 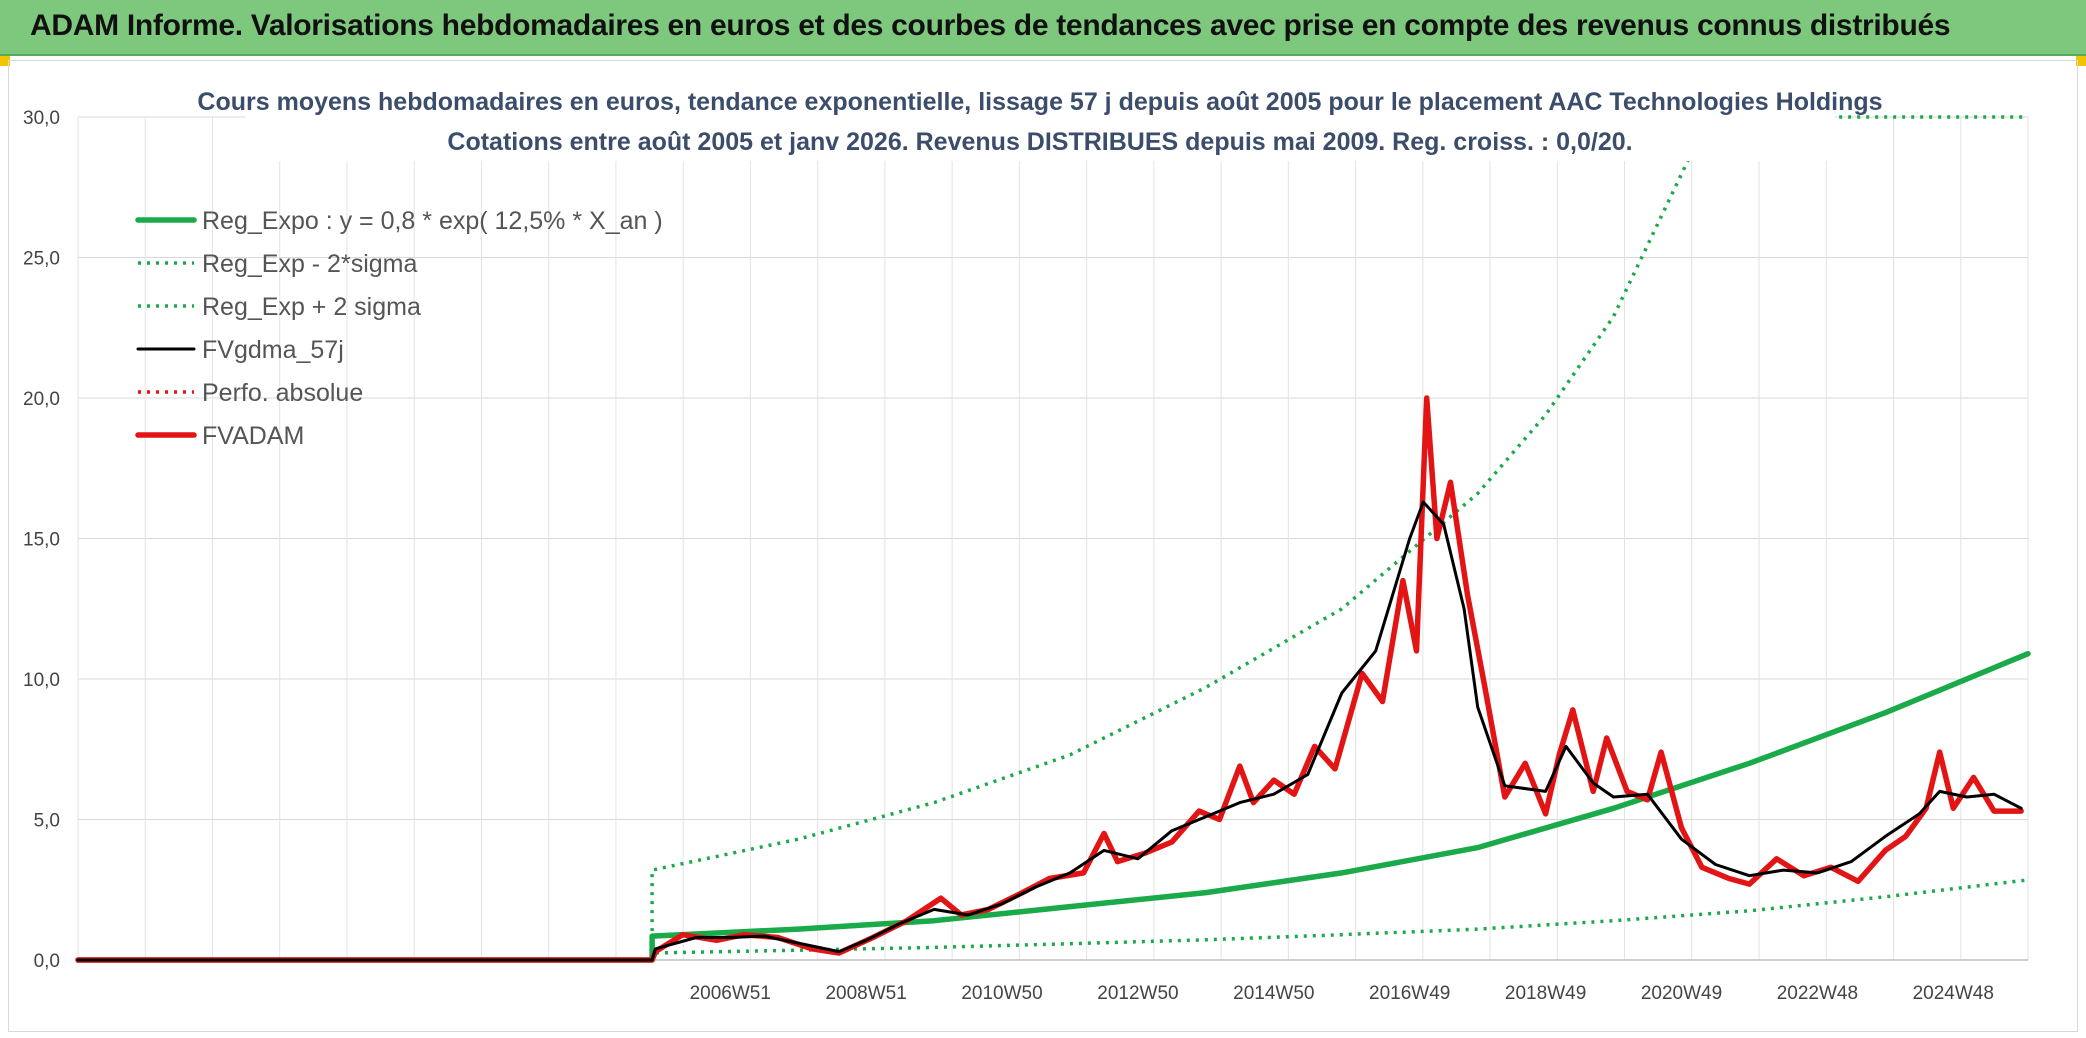 I want to click on legend-label-5: FVADAM, so click(x=253, y=436).